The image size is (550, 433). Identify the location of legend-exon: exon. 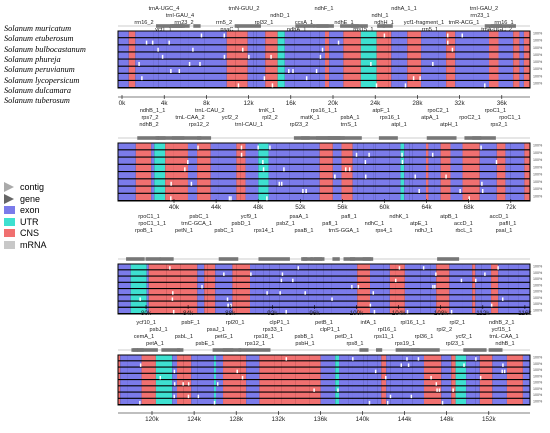
(22, 210).